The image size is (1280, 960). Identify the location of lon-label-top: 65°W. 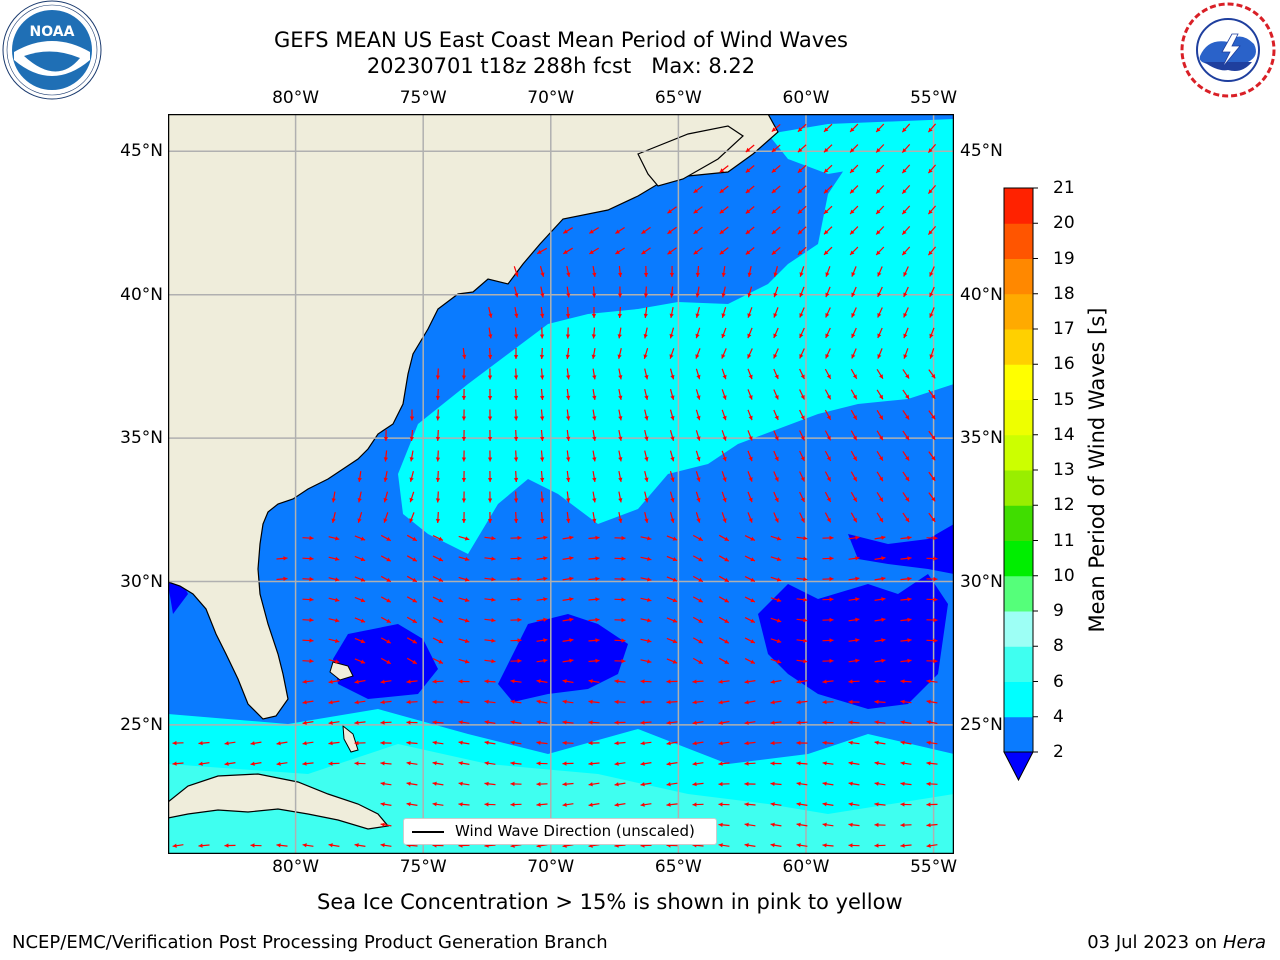
(678, 98).